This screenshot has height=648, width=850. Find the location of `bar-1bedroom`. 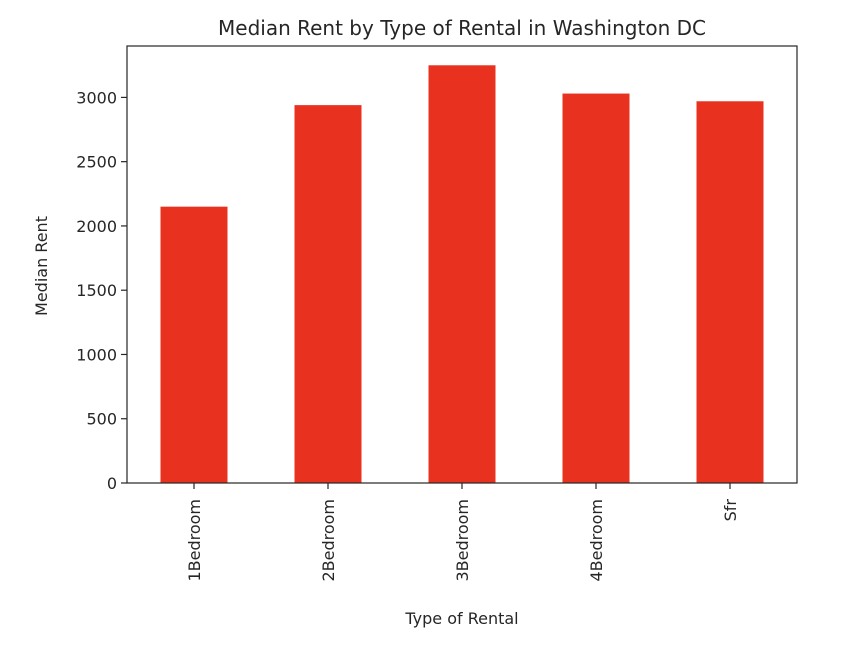

bar-1bedroom is located at coordinates (194, 345).